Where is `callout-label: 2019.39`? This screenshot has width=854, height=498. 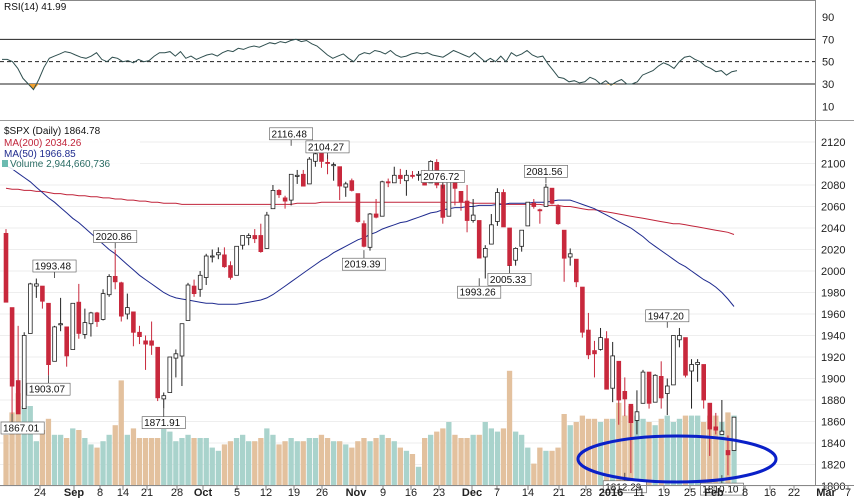 callout-label: 2019.39 is located at coordinates (362, 265).